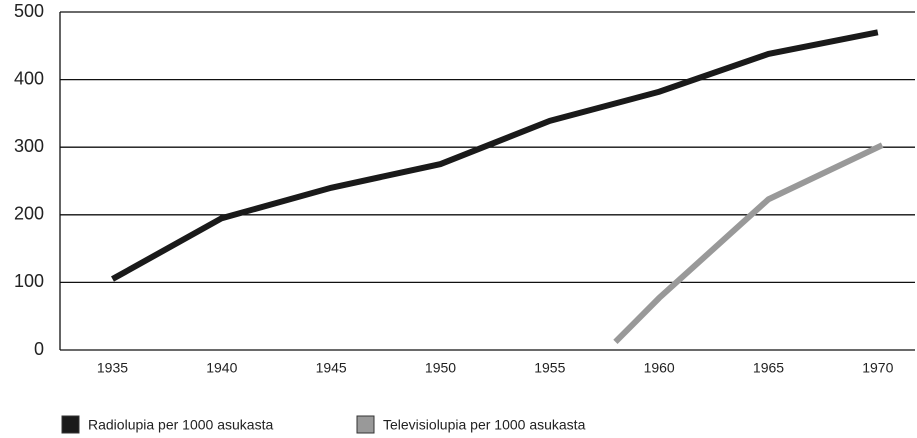 The image size is (917, 438). I want to click on y-tick-label: 100, so click(29, 281).